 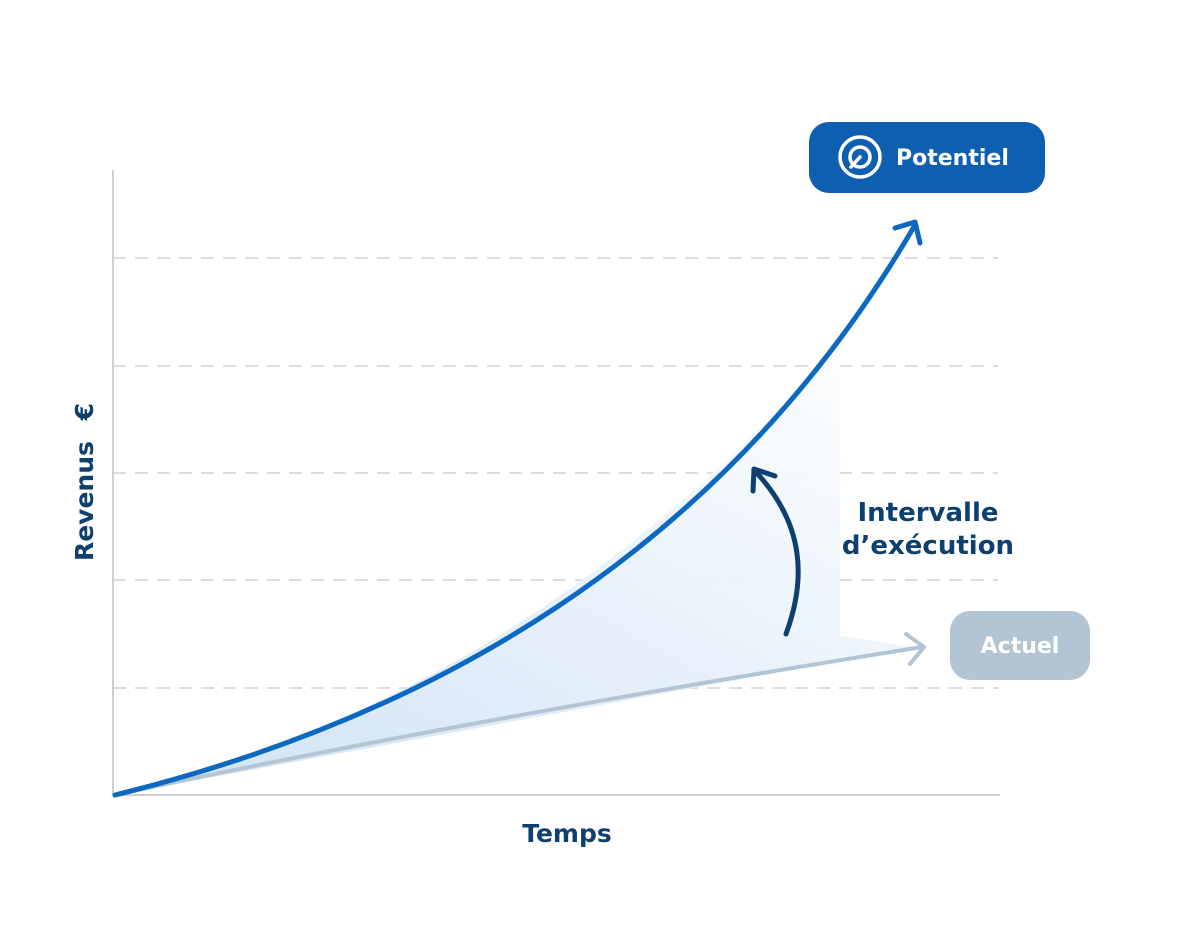 I want to click on y-axis-title: Revenus, so click(x=84, y=501).